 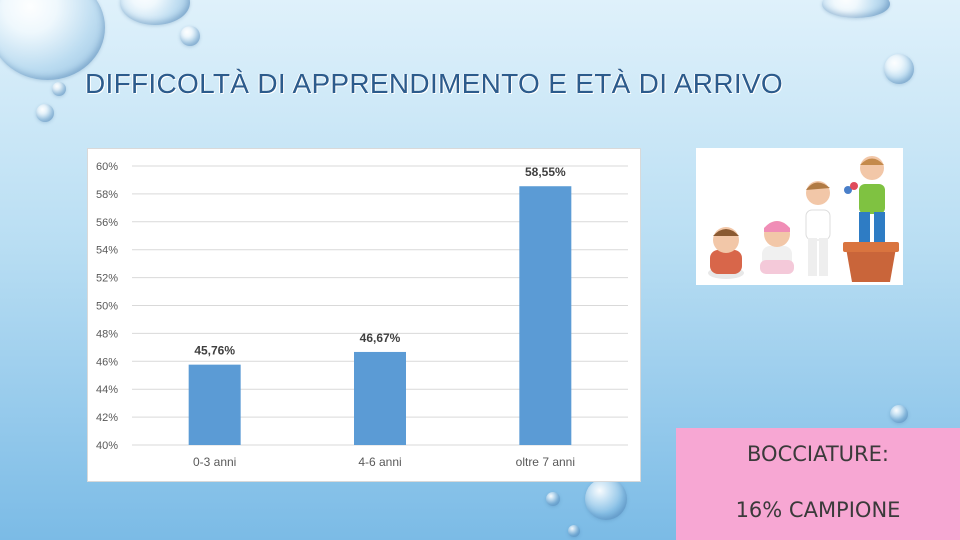 I want to click on y-tick-label: 50%, so click(x=107, y=307).